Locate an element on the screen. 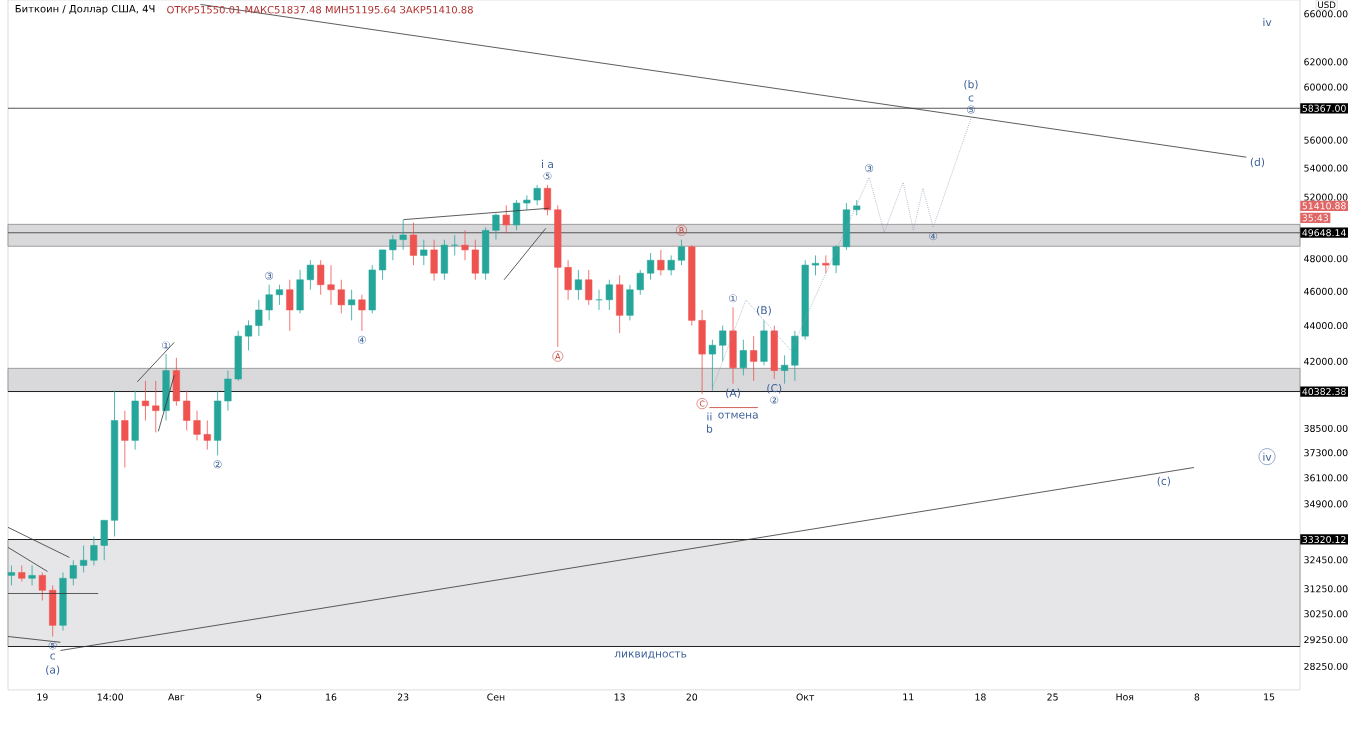  y-tick-label: 44000.00 is located at coordinates (1326, 326).